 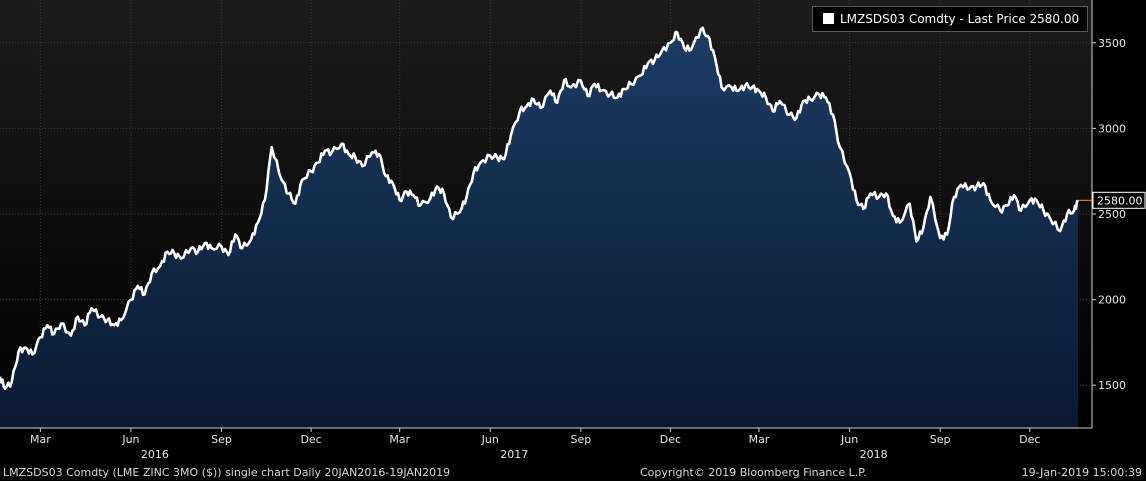 I want to click on x-tick-label-year: 2016, so click(x=155, y=454).